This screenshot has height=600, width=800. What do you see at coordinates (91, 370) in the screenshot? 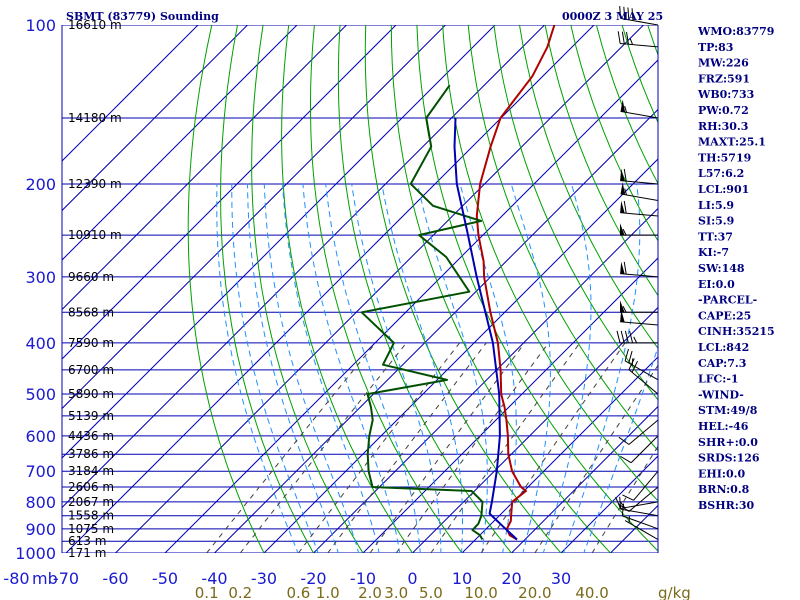
I see `height-label: 6700 m` at bounding box center [91, 370].